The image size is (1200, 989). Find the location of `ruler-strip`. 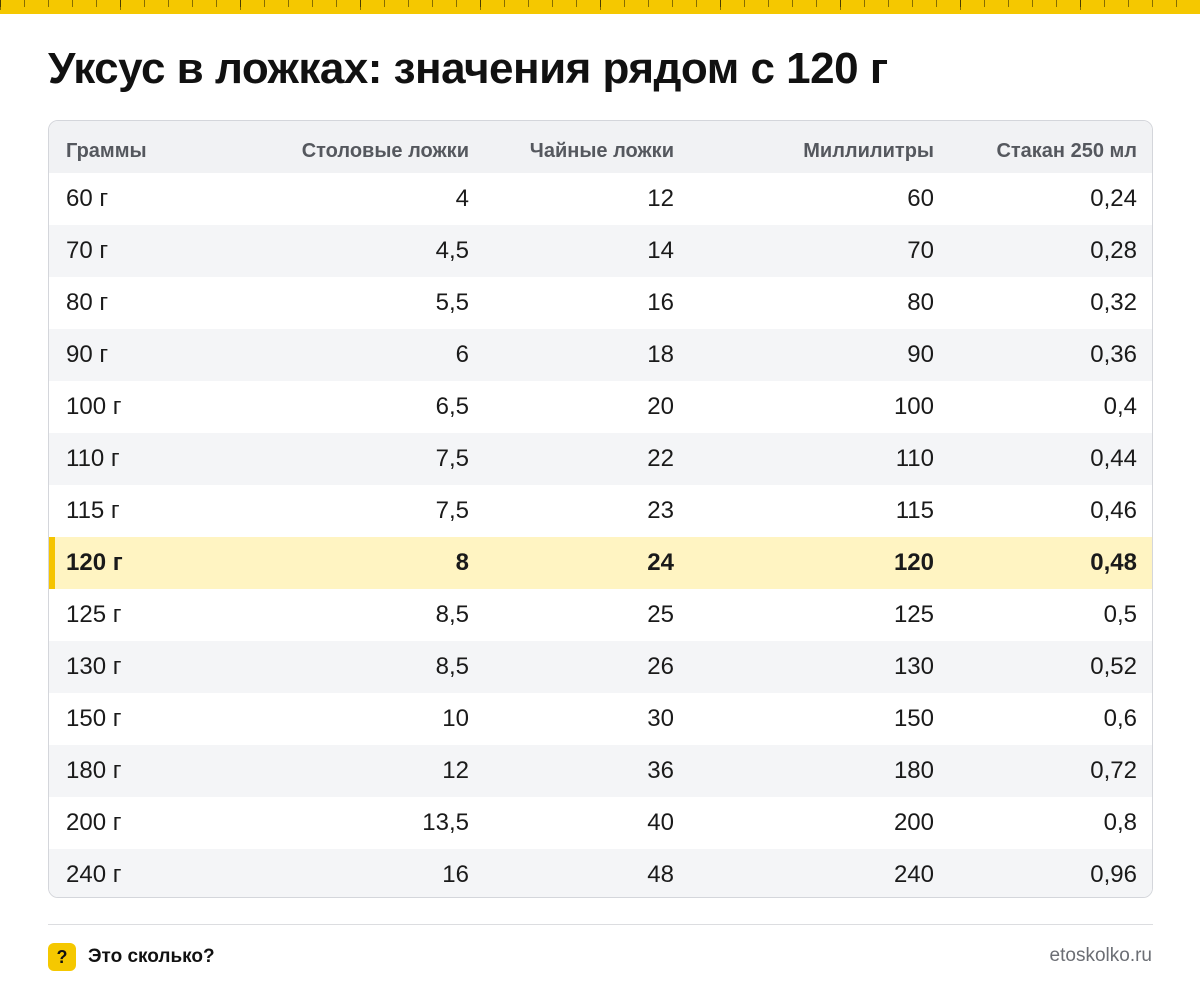

ruler-strip is located at coordinates (600, 7).